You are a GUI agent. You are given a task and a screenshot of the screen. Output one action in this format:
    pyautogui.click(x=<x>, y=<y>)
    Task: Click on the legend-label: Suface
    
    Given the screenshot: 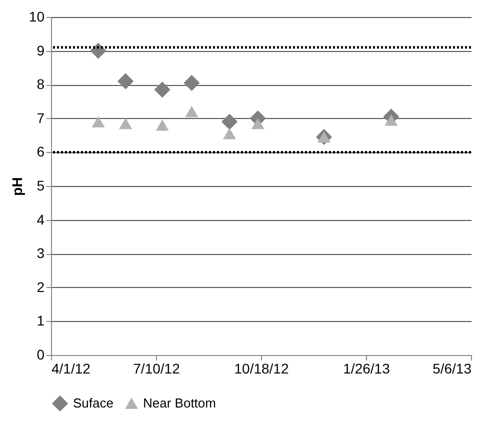 What is the action you would take?
    pyautogui.click(x=93, y=402)
    